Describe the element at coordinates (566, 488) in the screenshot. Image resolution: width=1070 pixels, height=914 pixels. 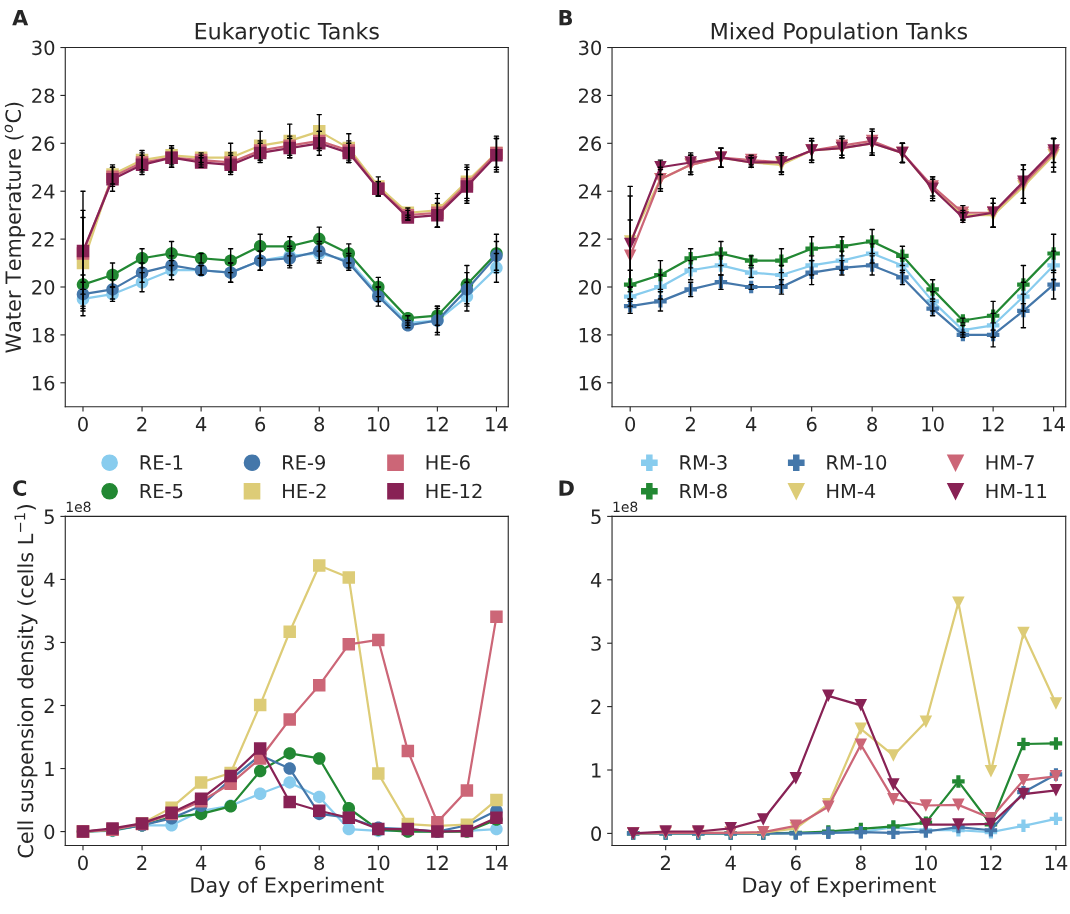
I see `text: D` at that location.